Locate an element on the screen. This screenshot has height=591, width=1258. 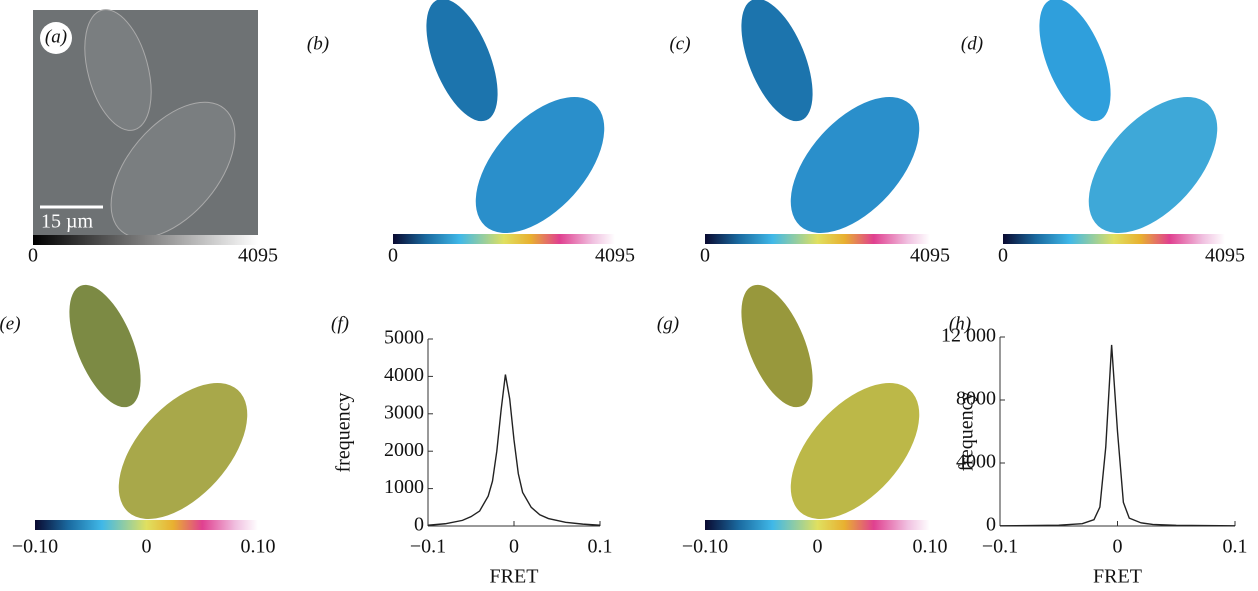
y-tick-label: 12 000 is located at coordinates (968, 336).